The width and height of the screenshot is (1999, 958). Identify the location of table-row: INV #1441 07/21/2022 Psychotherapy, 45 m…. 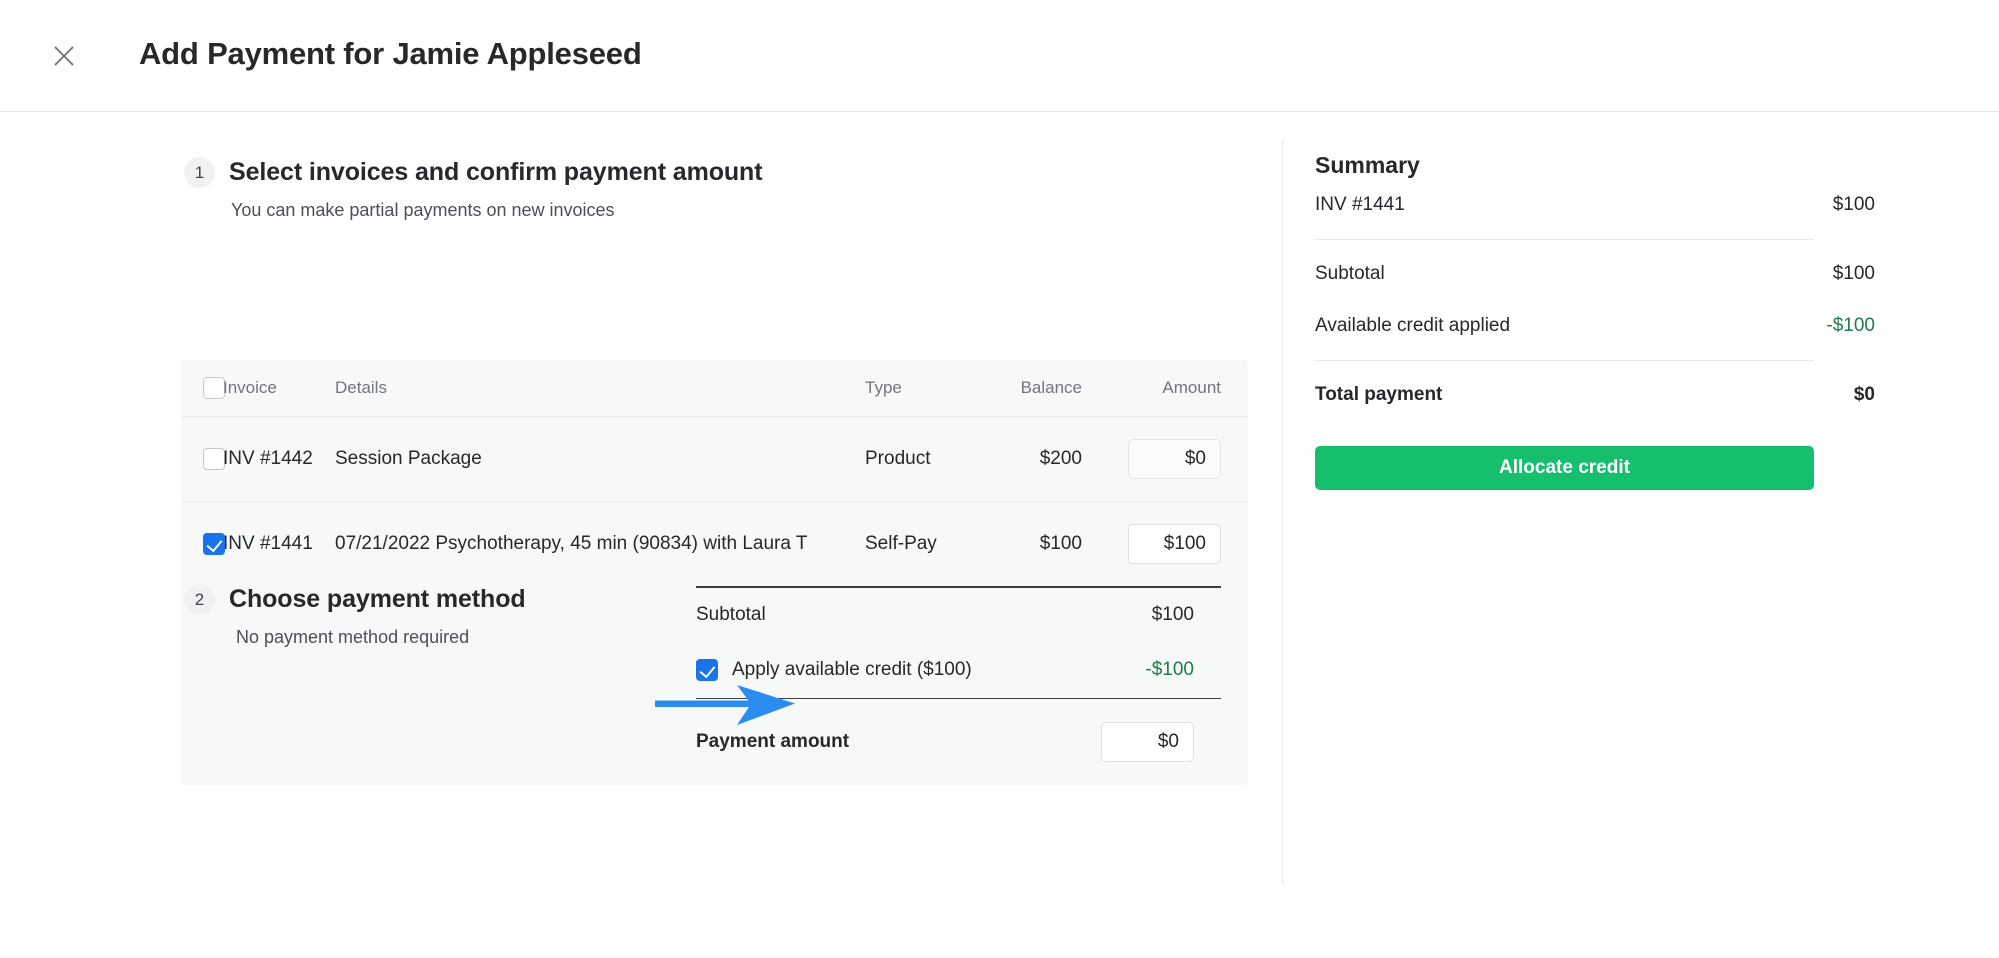
(714, 544).